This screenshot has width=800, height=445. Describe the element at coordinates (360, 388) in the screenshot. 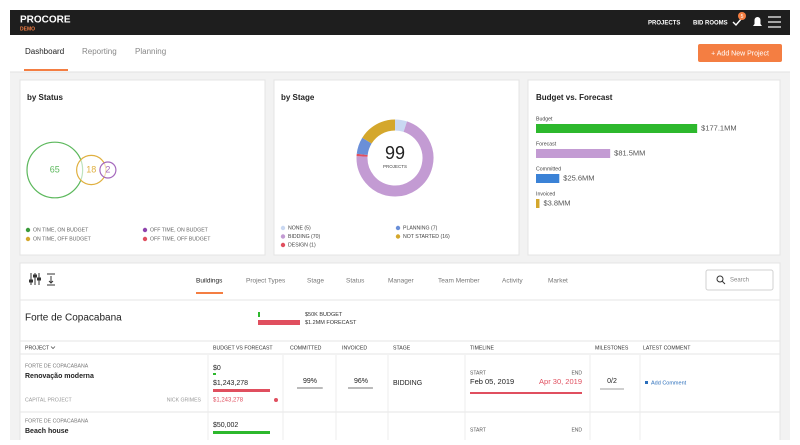

I see `invoiced-bar` at that location.